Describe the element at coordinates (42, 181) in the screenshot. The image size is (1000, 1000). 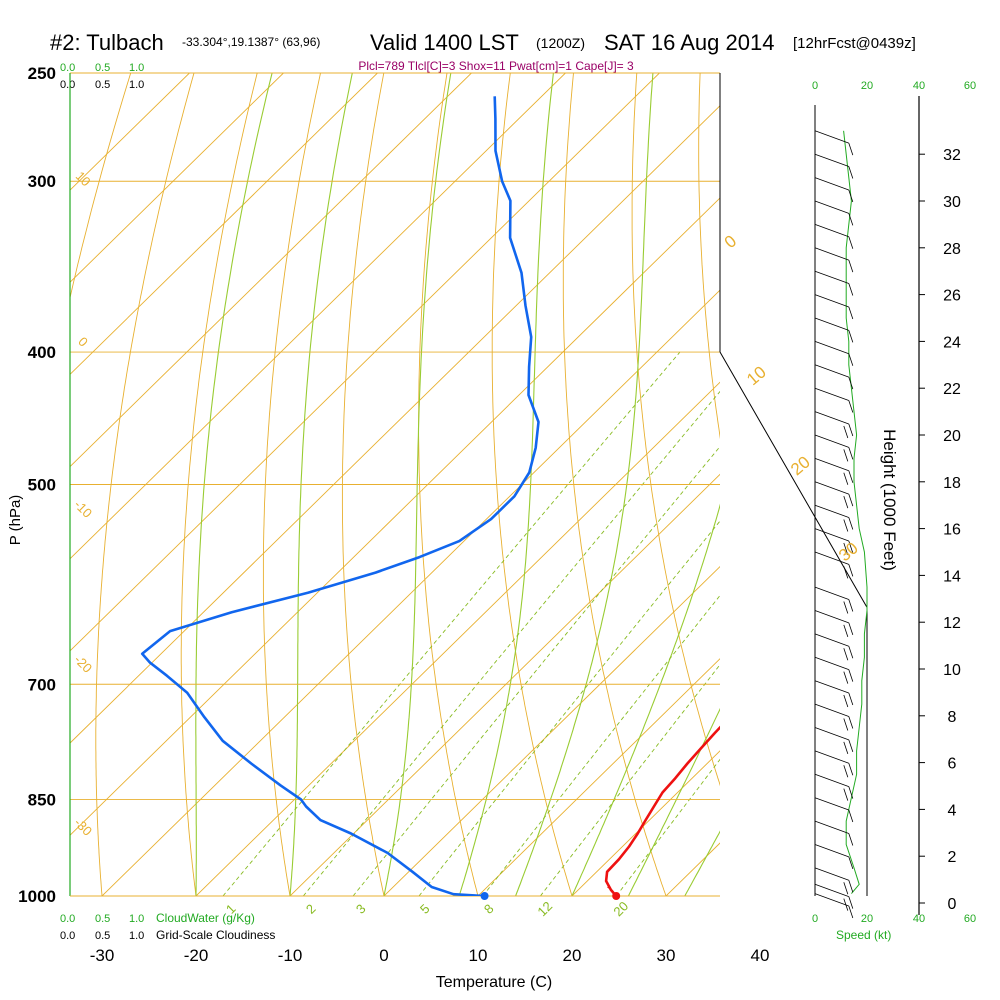
I see `pressure-tick-label: 300` at that location.